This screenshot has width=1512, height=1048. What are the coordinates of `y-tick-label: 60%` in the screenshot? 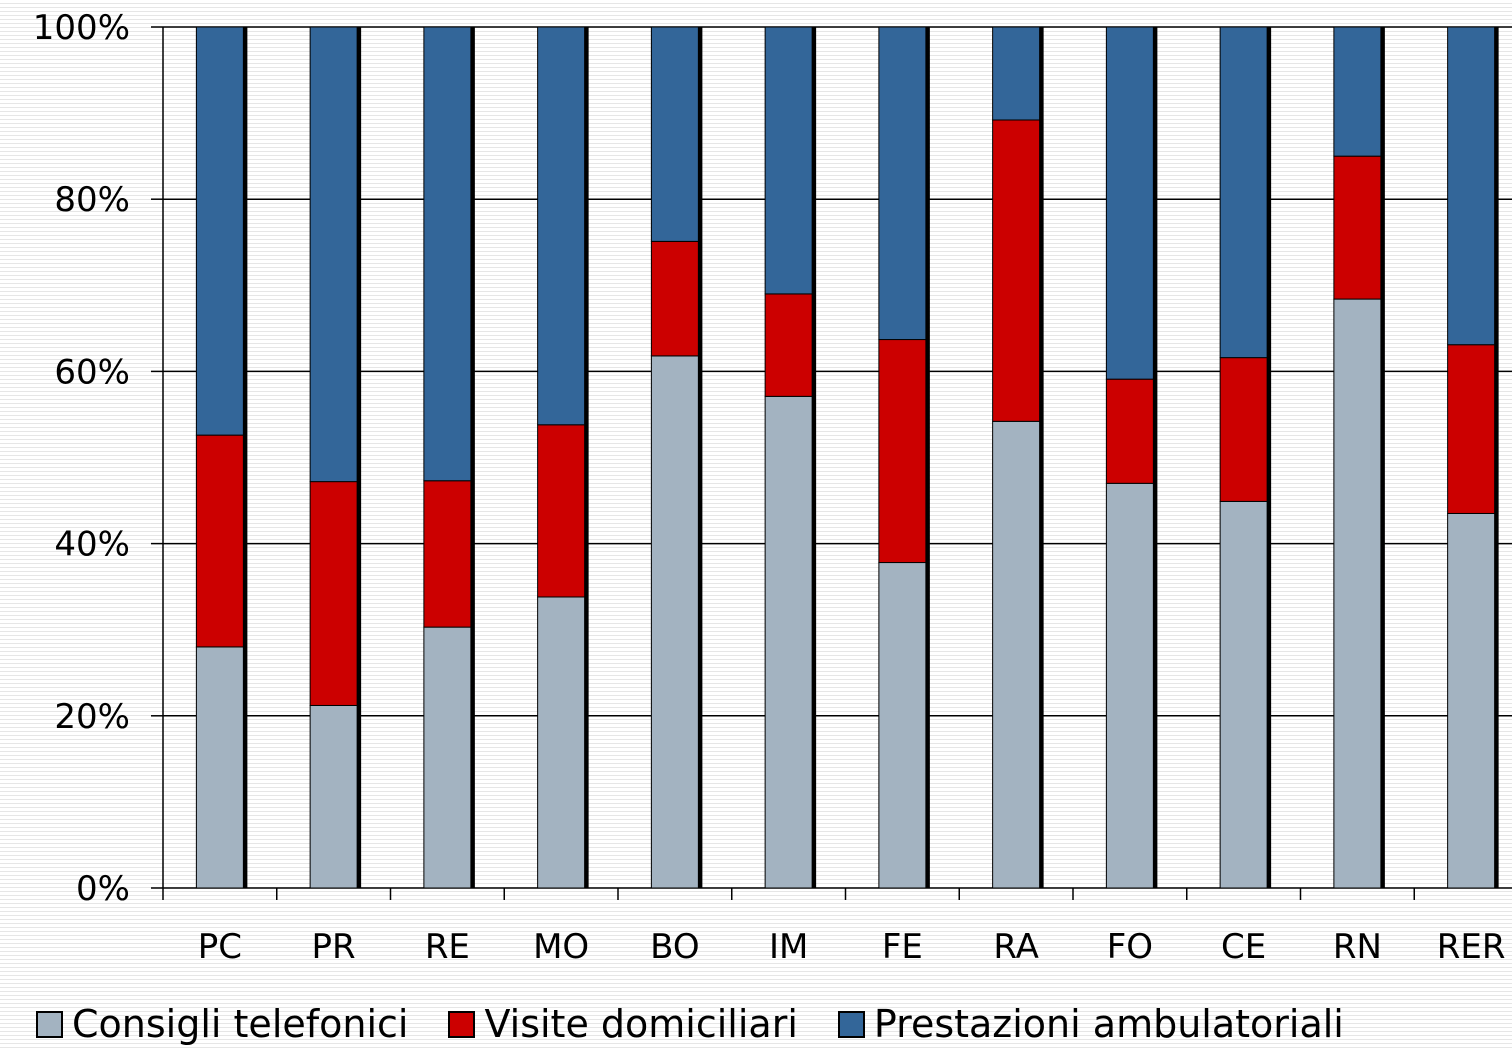 It's located at (92, 372).